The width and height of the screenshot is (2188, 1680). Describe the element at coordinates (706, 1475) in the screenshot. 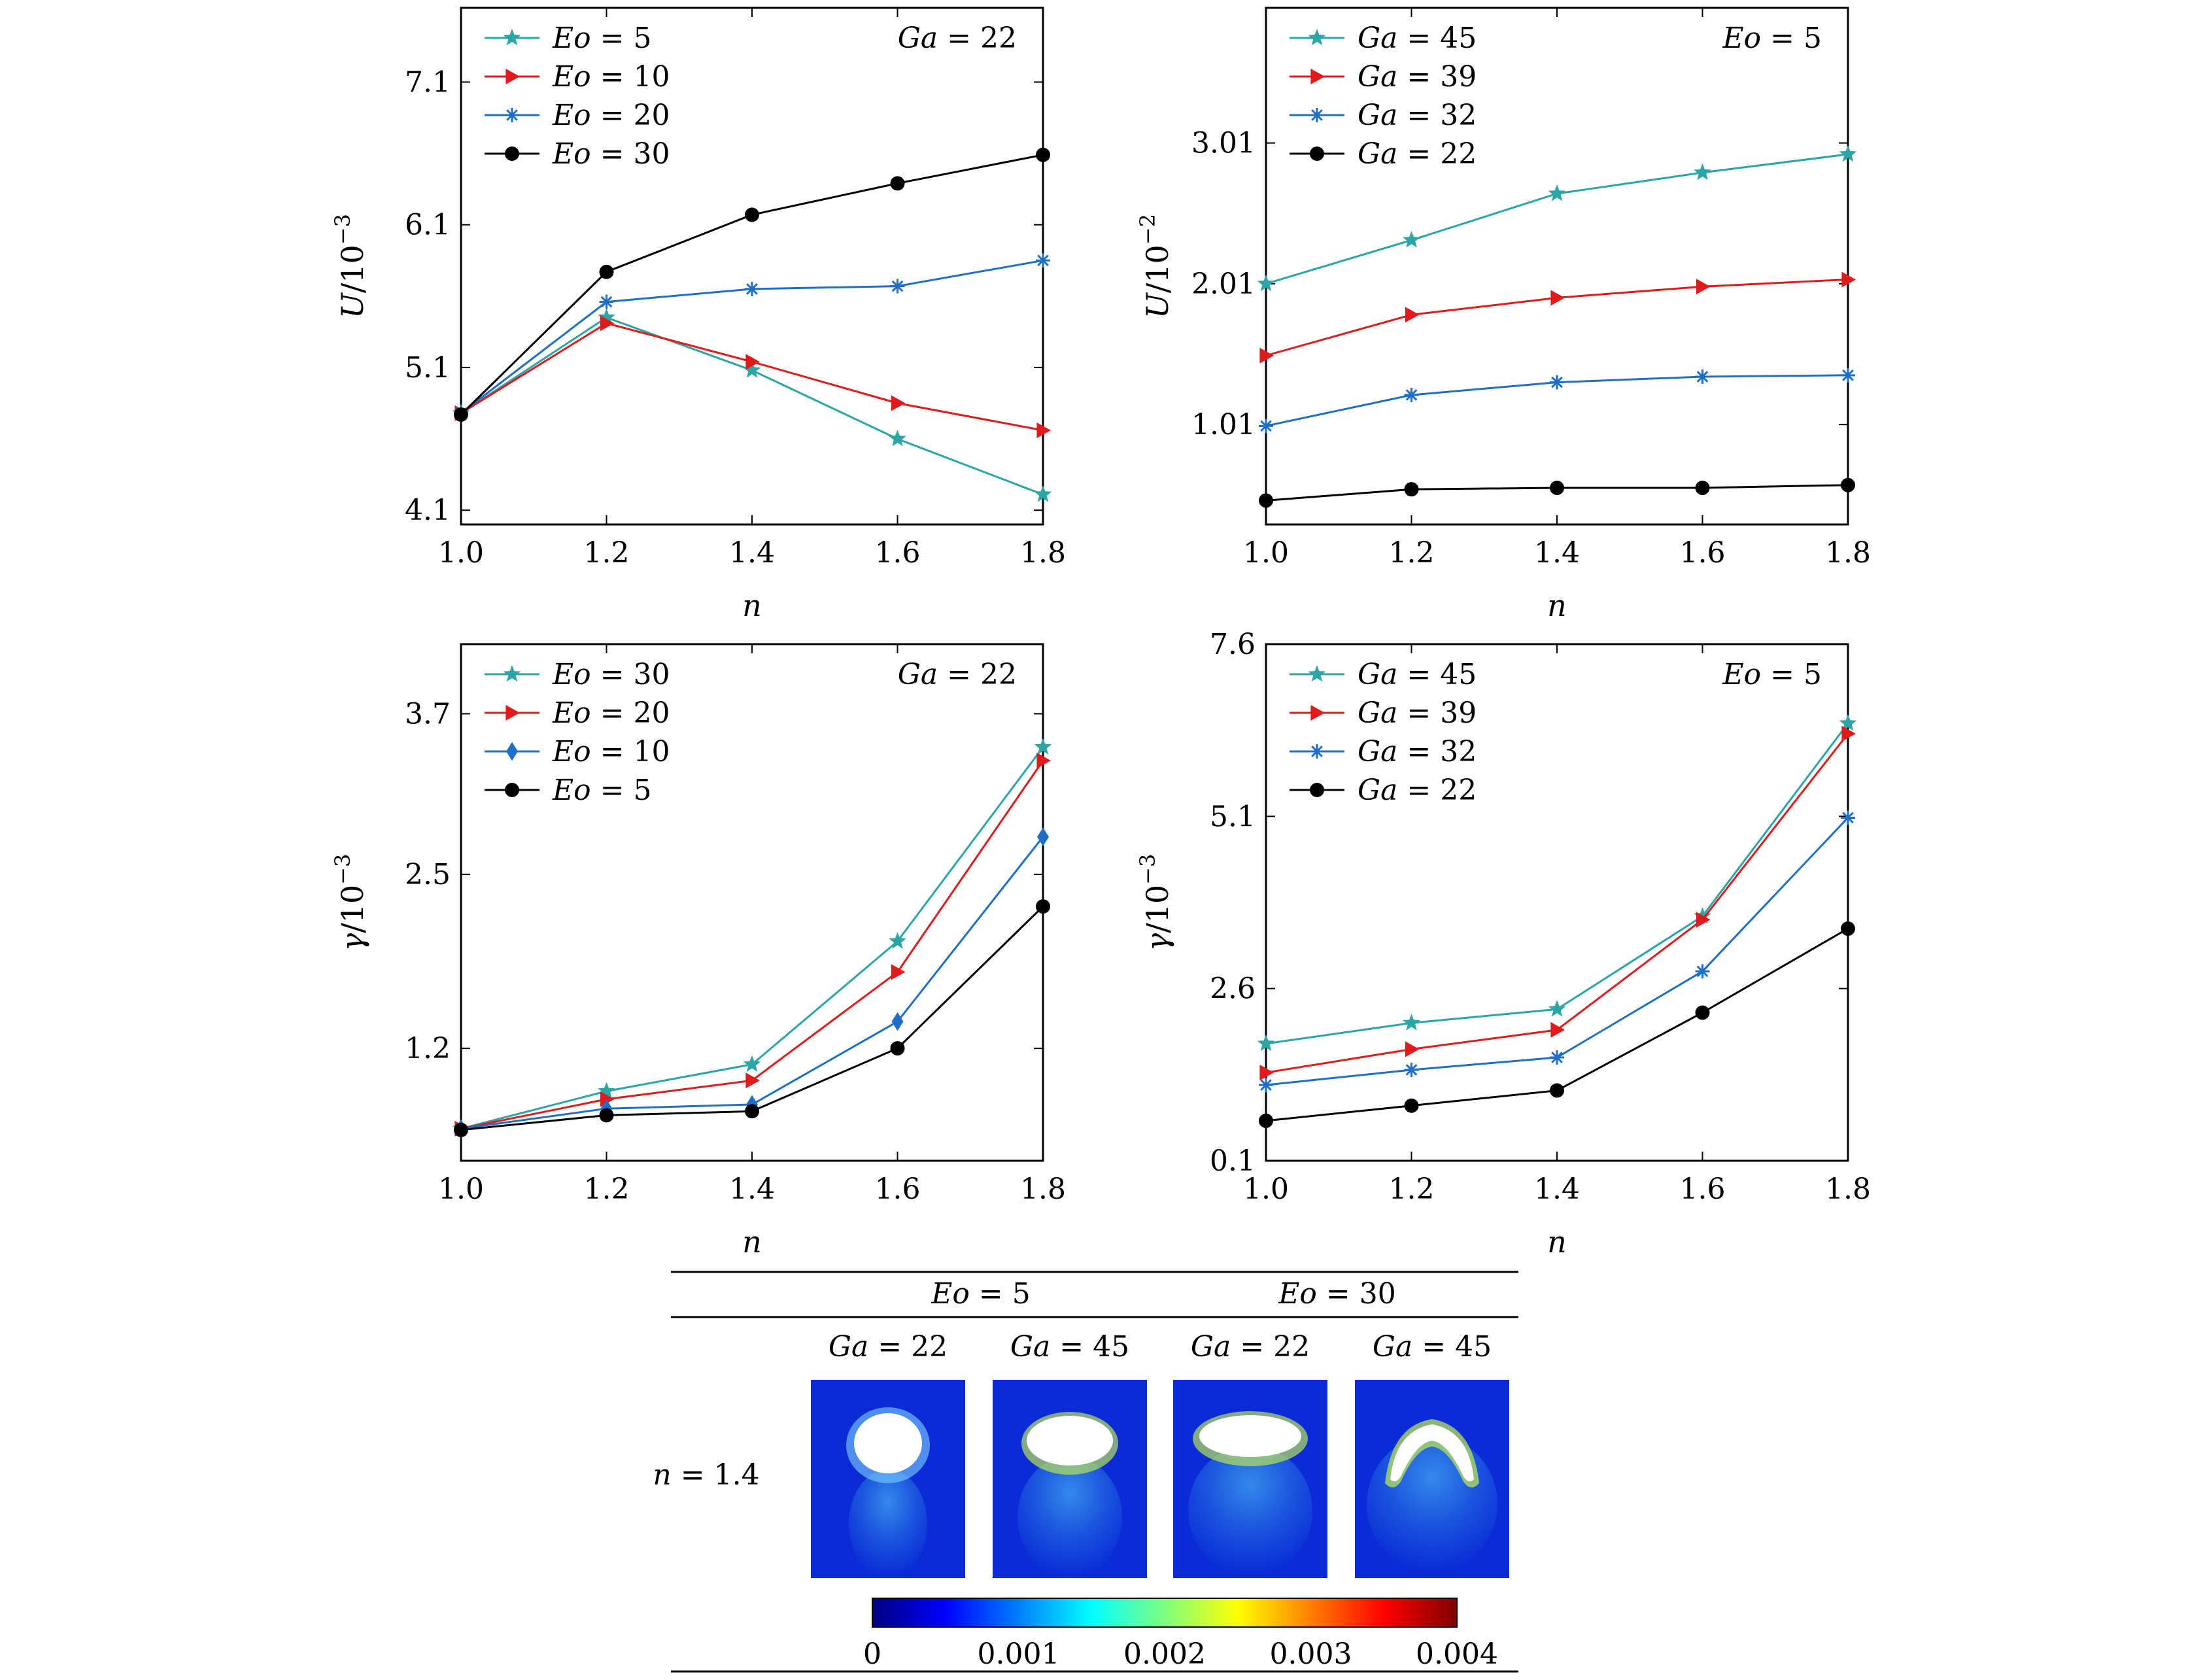

I see `row-label-n: n = 1.4` at that location.